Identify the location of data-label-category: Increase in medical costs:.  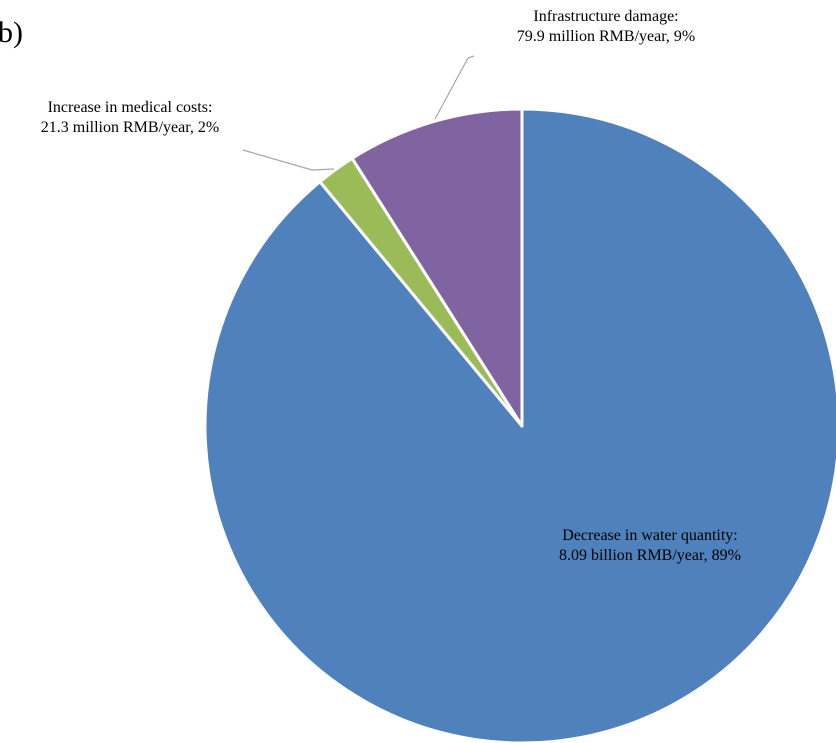
(130, 107).